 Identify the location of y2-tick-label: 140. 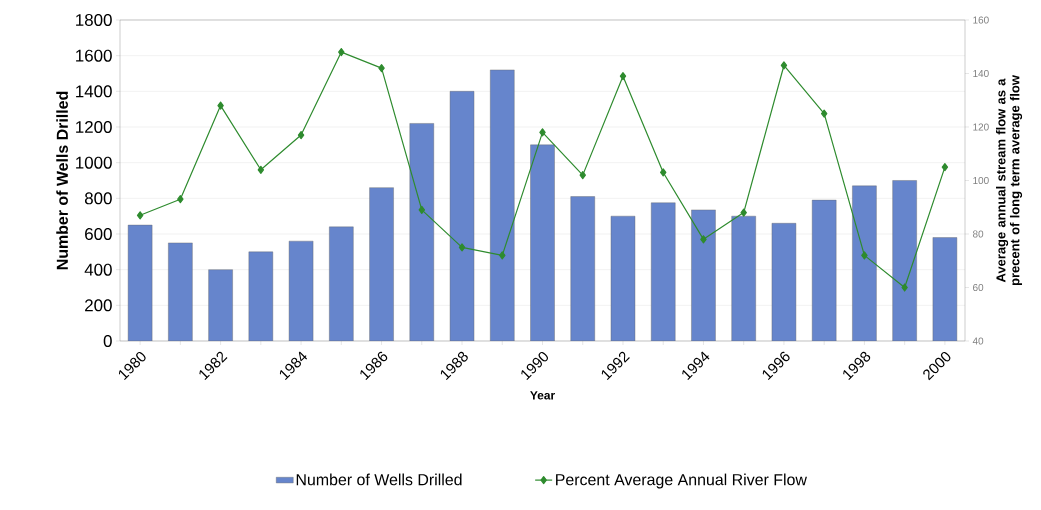
(981, 73).